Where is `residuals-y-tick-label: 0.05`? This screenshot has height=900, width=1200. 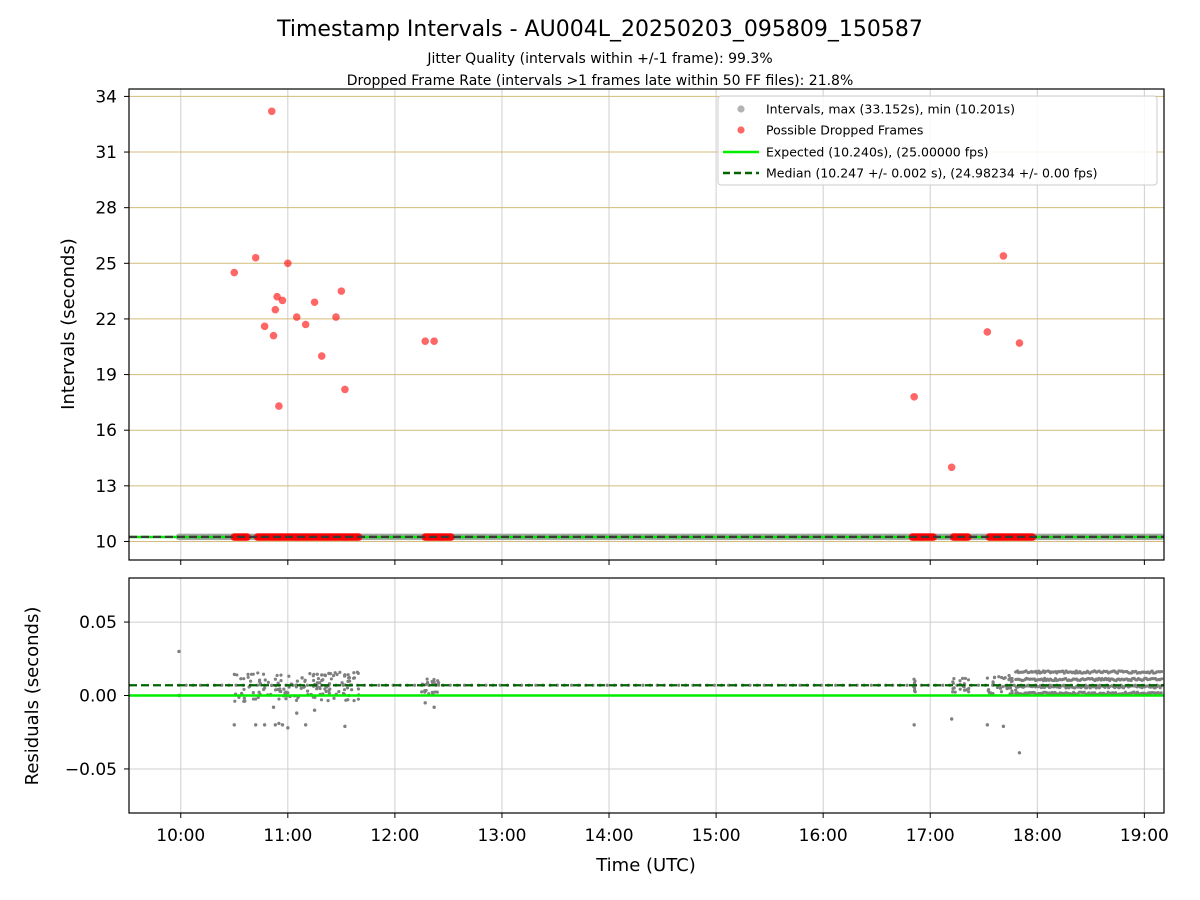
residuals-y-tick-label: 0.05 is located at coordinates (98, 623).